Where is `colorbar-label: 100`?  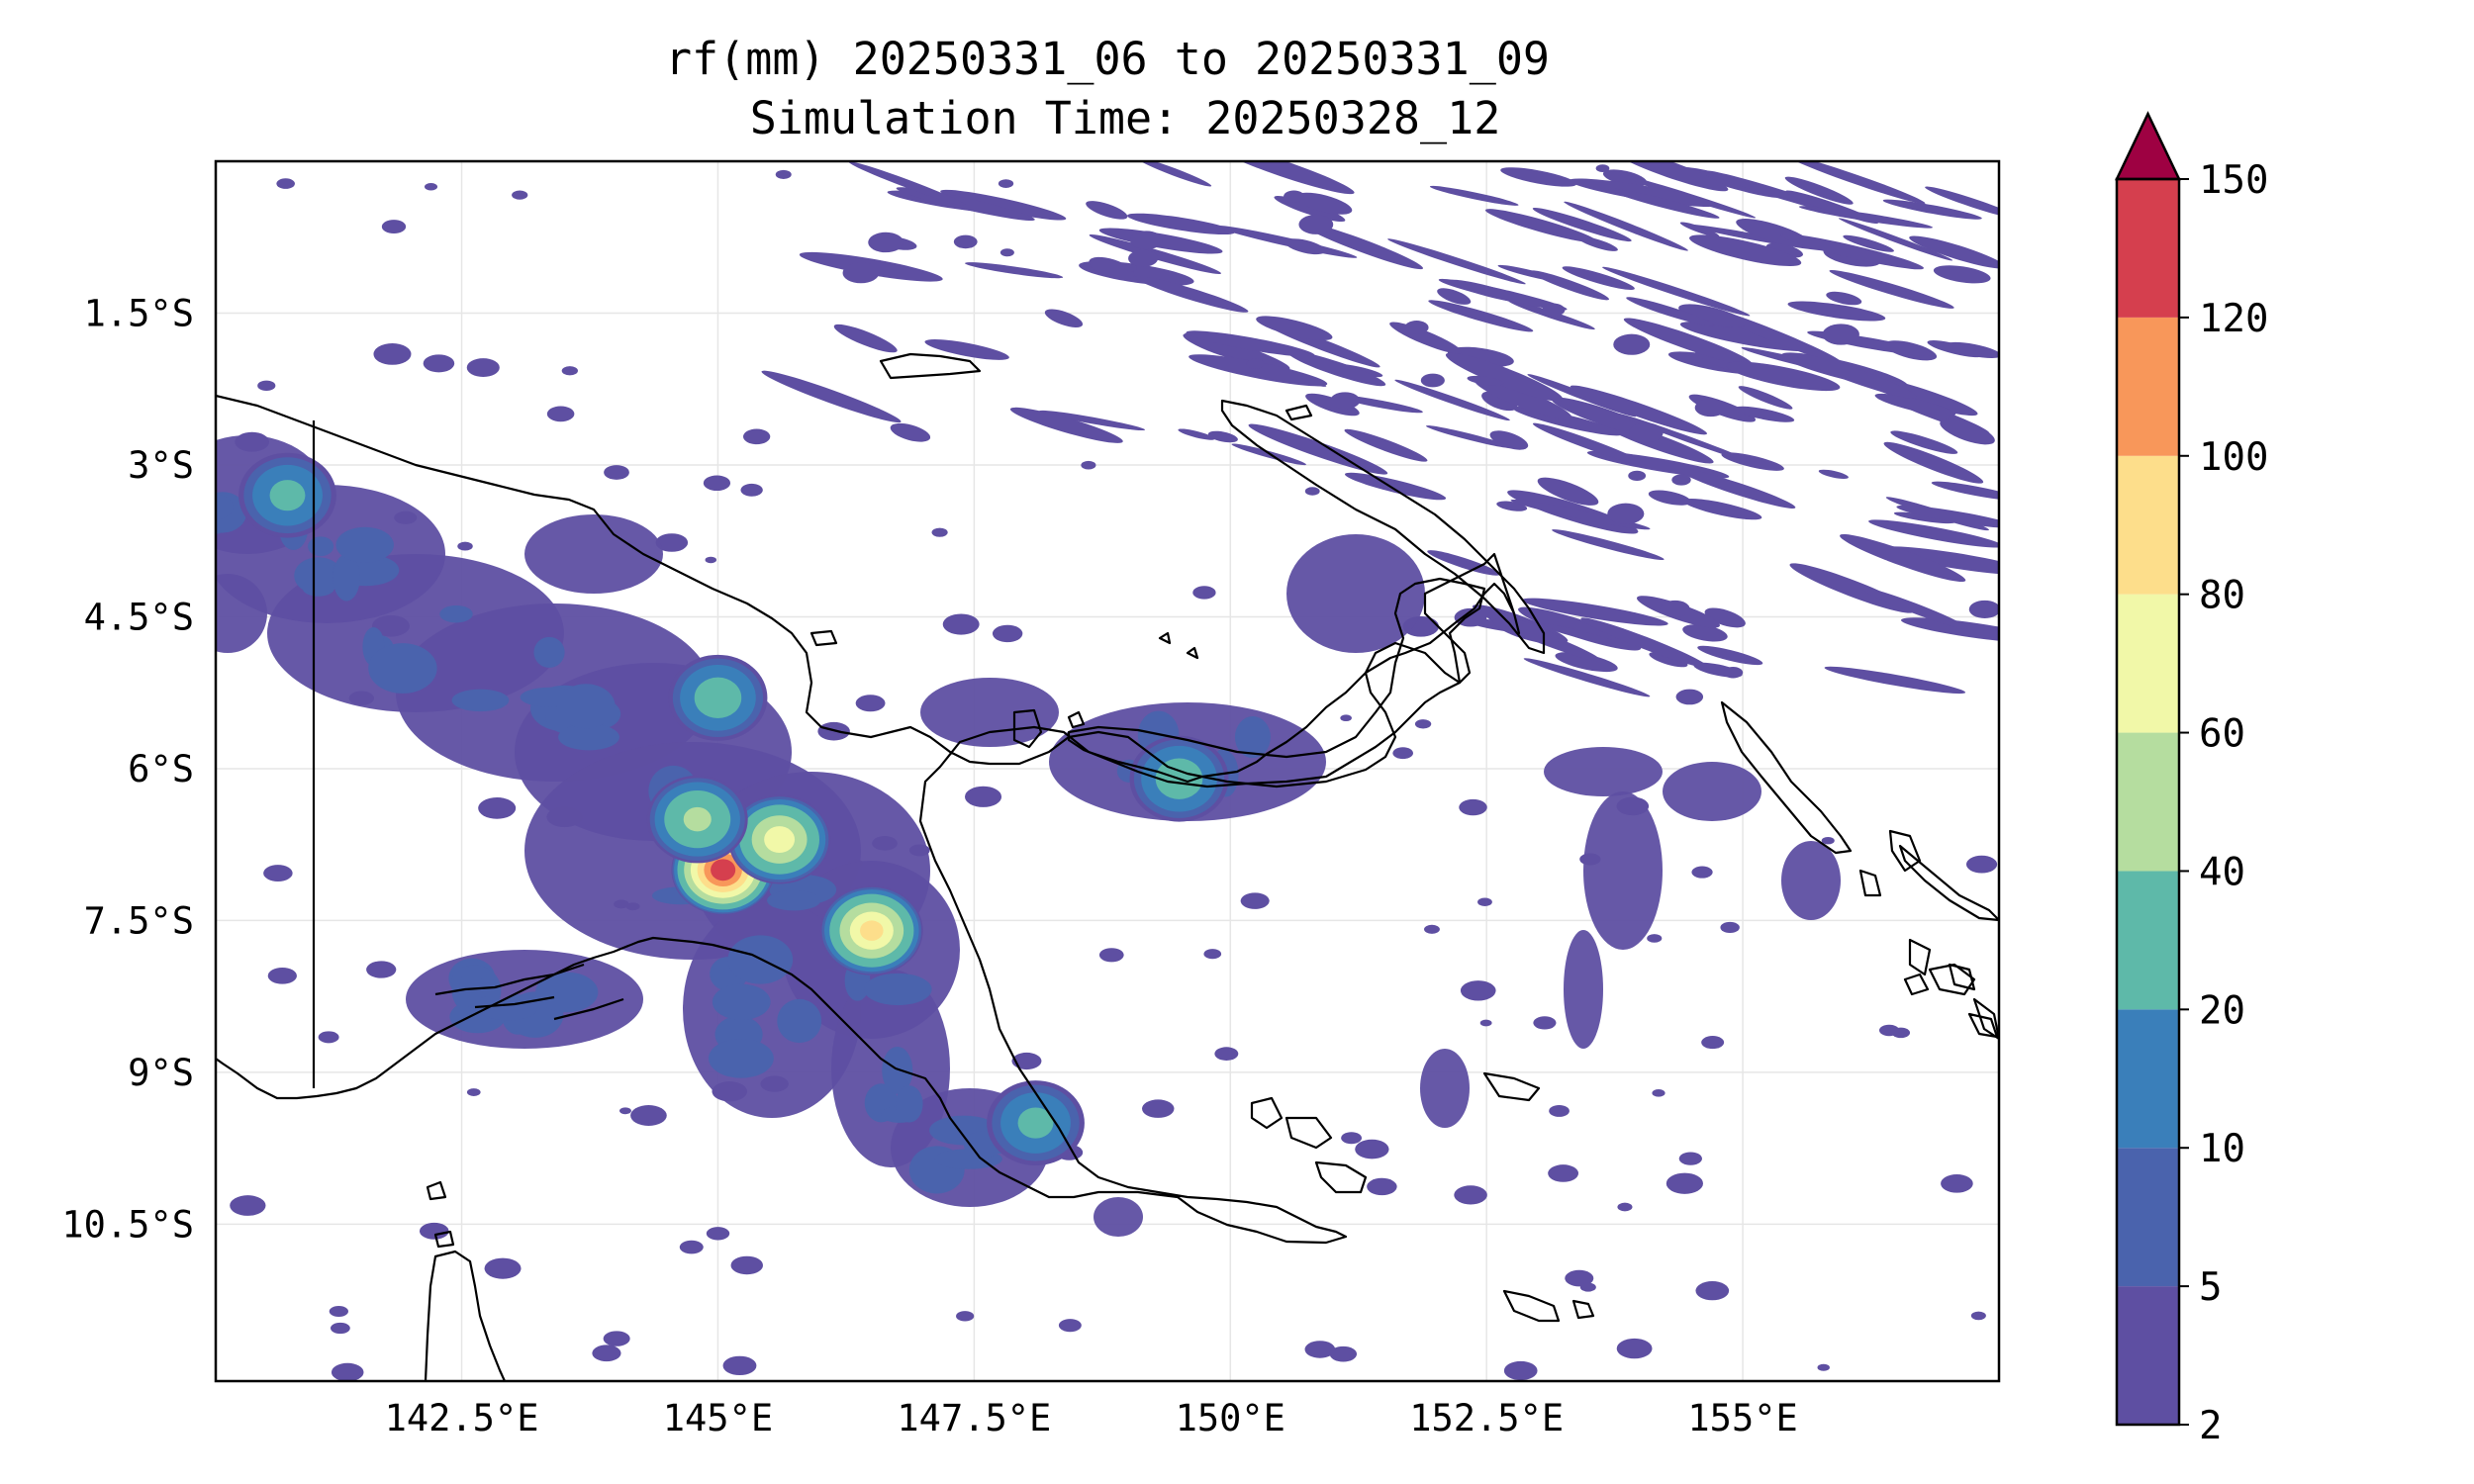 colorbar-label: 100 is located at coordinates (2234, 457).